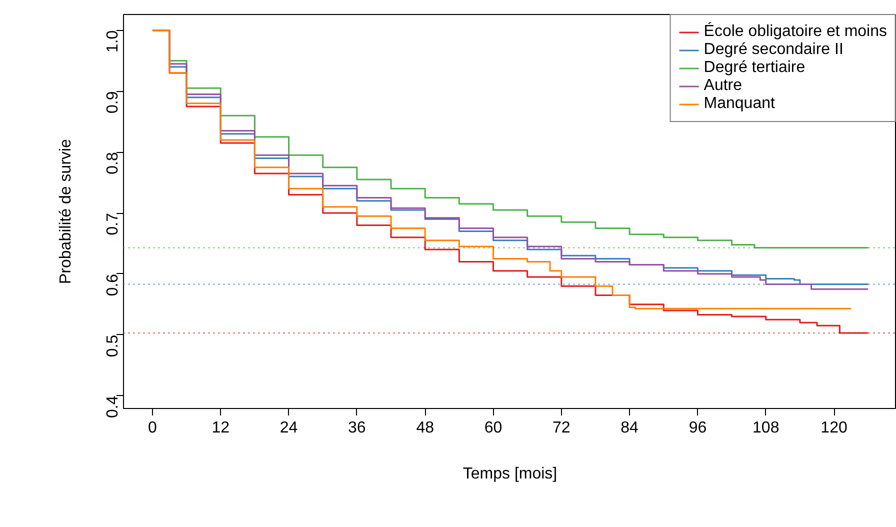 The width and height of the screenshot is (896, 527). Describe the element at coordinates (774, 50) in the screenshot. I see `legend-label: Degré secondaire II` at that location.